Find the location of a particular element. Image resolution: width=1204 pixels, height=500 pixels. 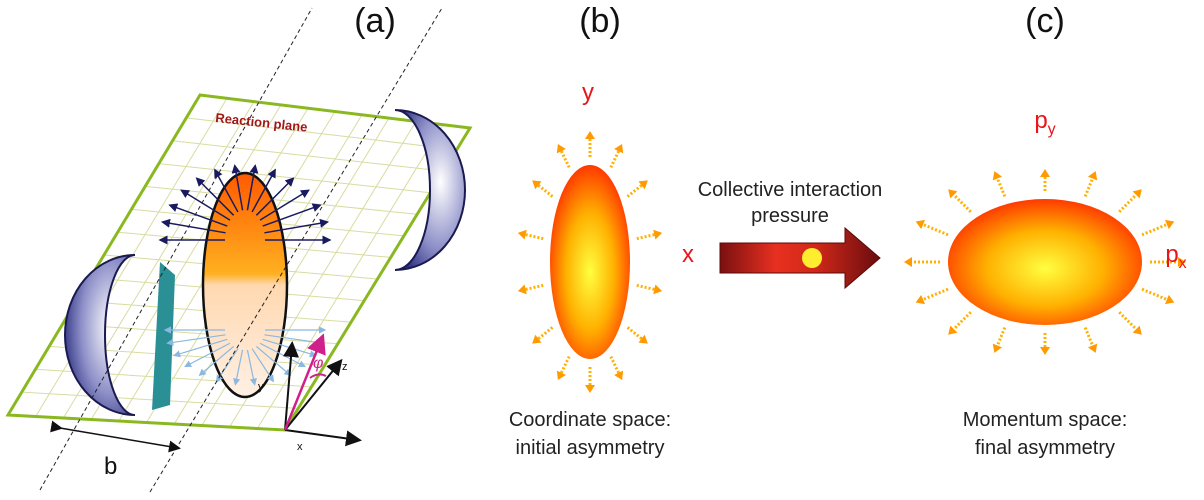

axis-x is located at coordinates (323, 438).